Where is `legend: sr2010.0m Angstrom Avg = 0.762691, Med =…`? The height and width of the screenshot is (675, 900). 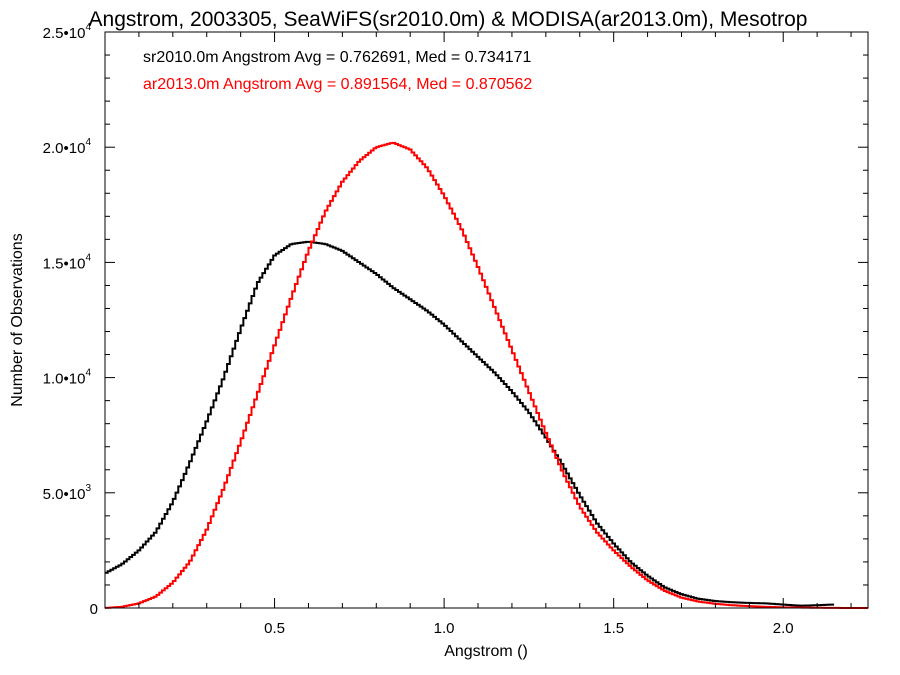
legend: sr2010.0m Angstrom Avg = 0.762691, Med =… is located at coordinates (337, 71).